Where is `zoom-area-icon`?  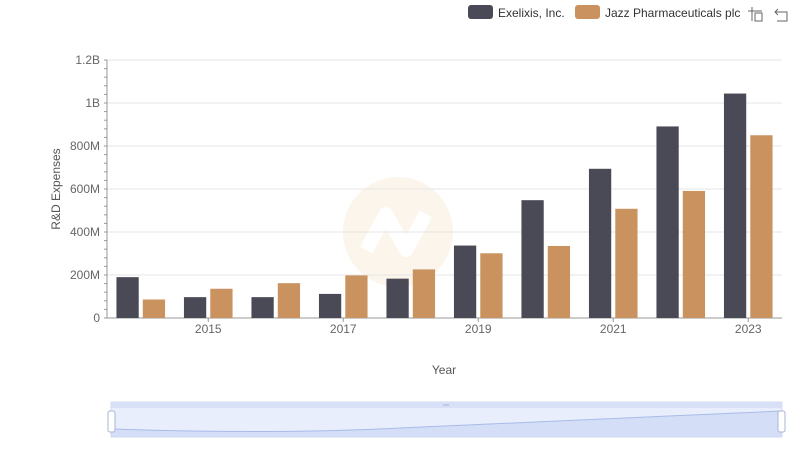 zoom-area-icon is located at coordinates (755, 14).